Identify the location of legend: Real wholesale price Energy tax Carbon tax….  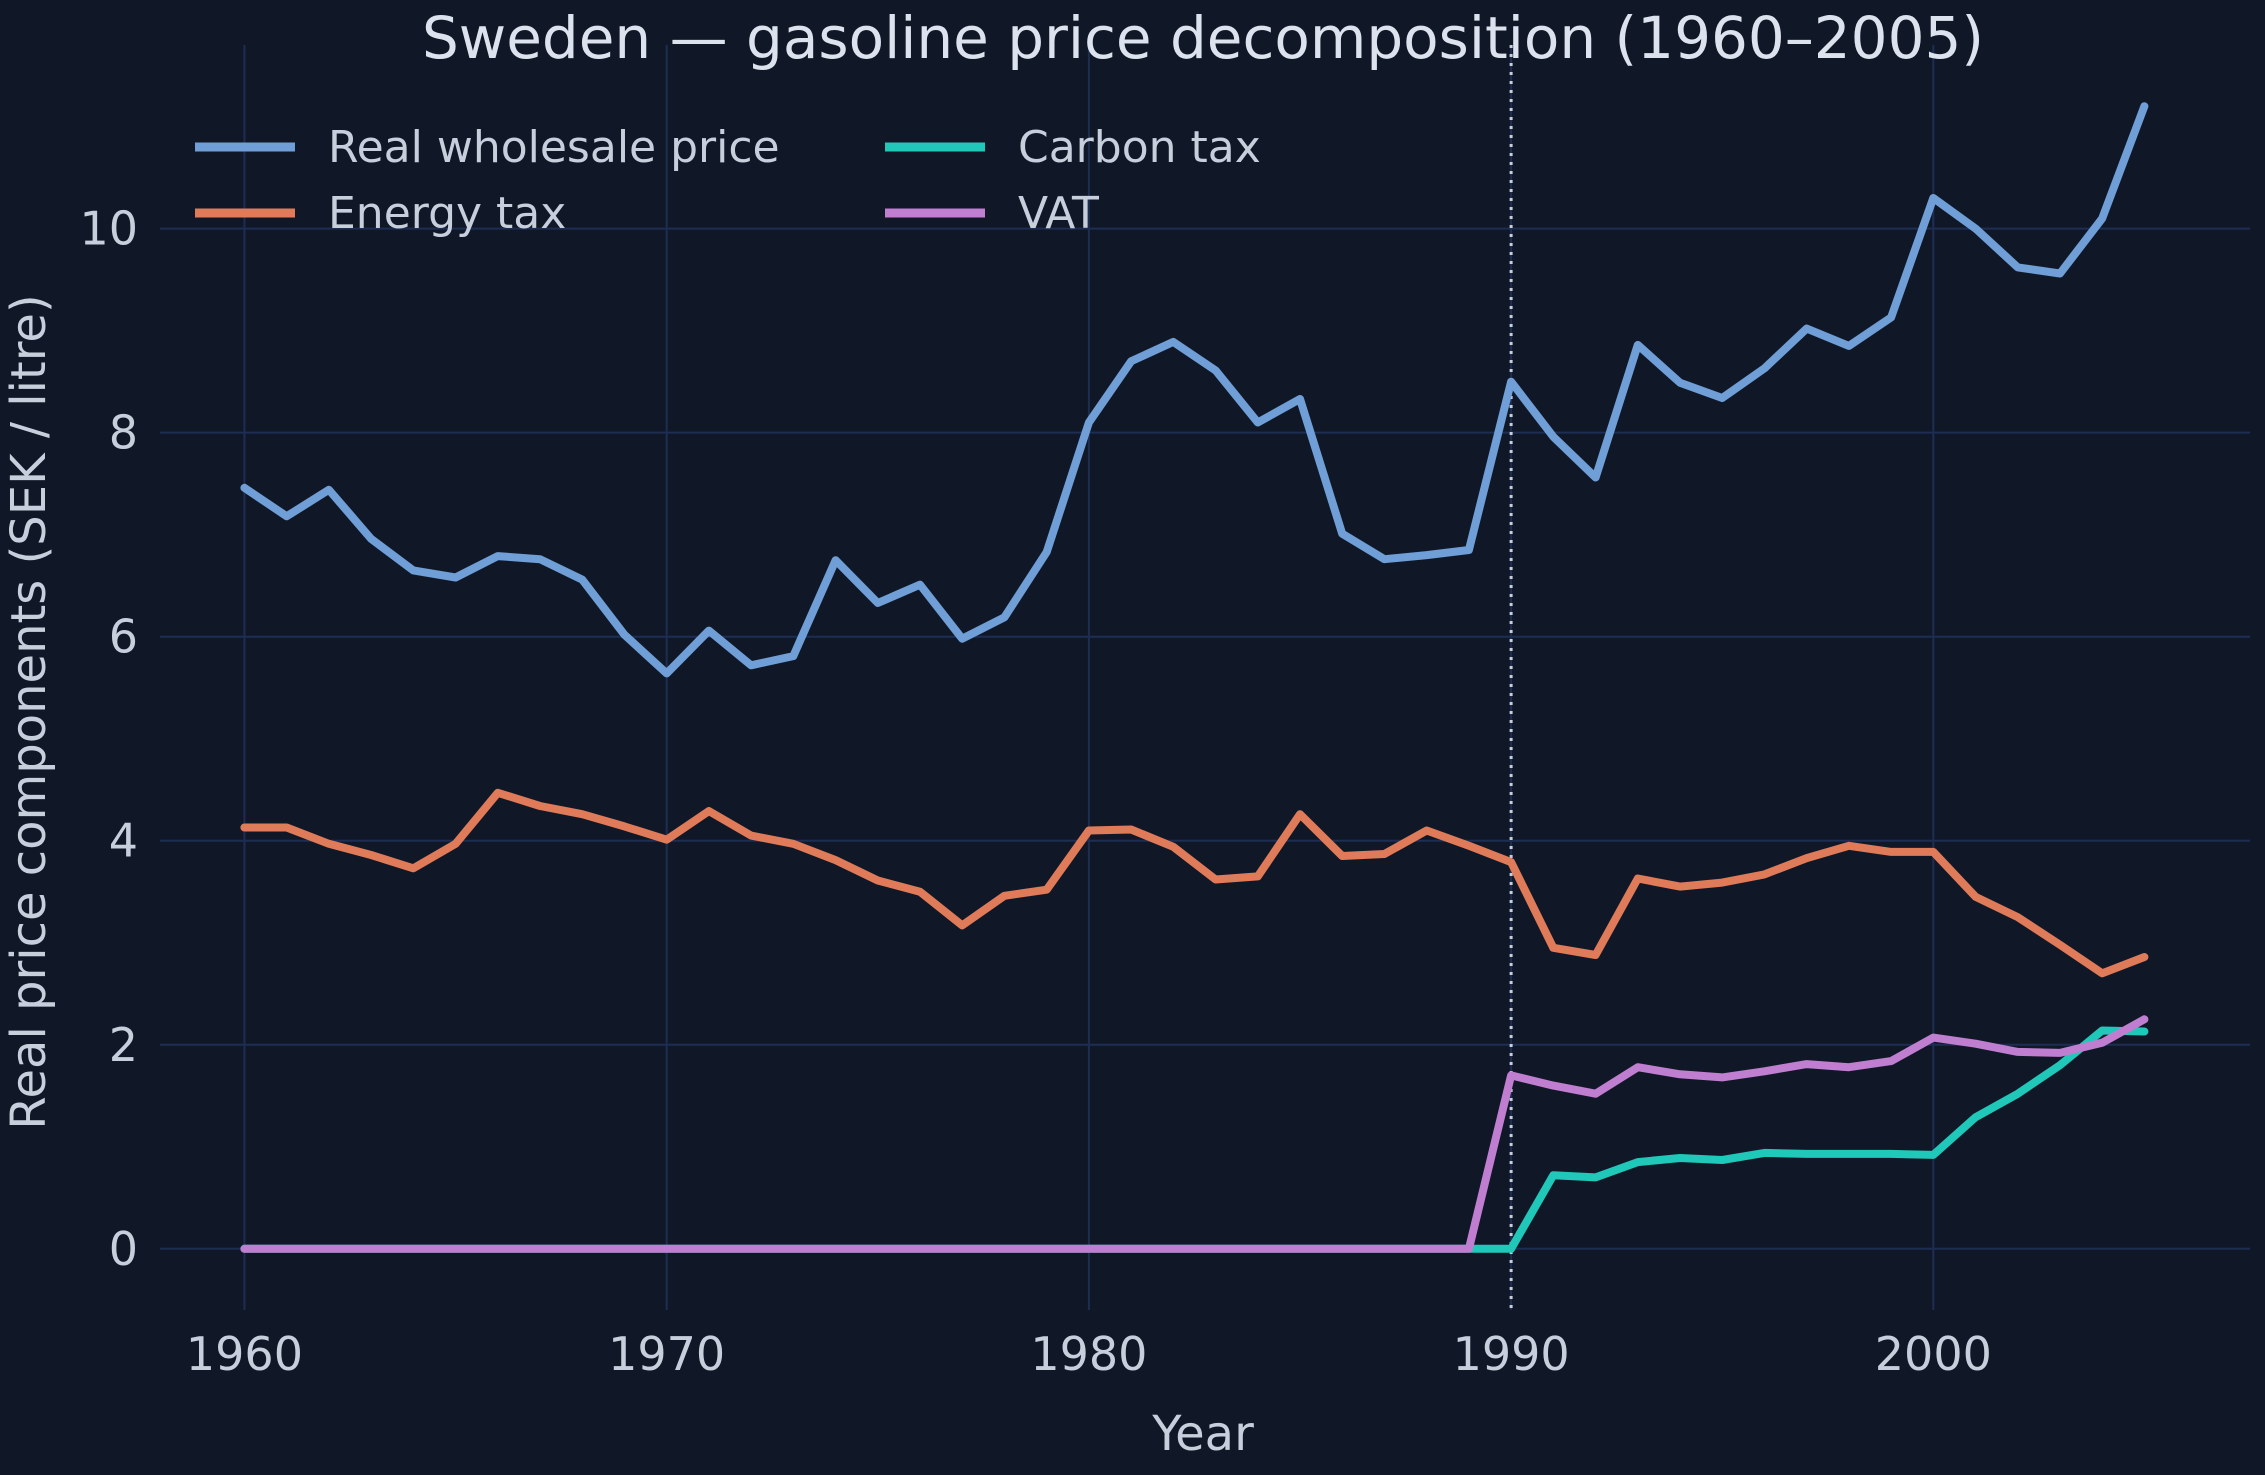
(728, 180).